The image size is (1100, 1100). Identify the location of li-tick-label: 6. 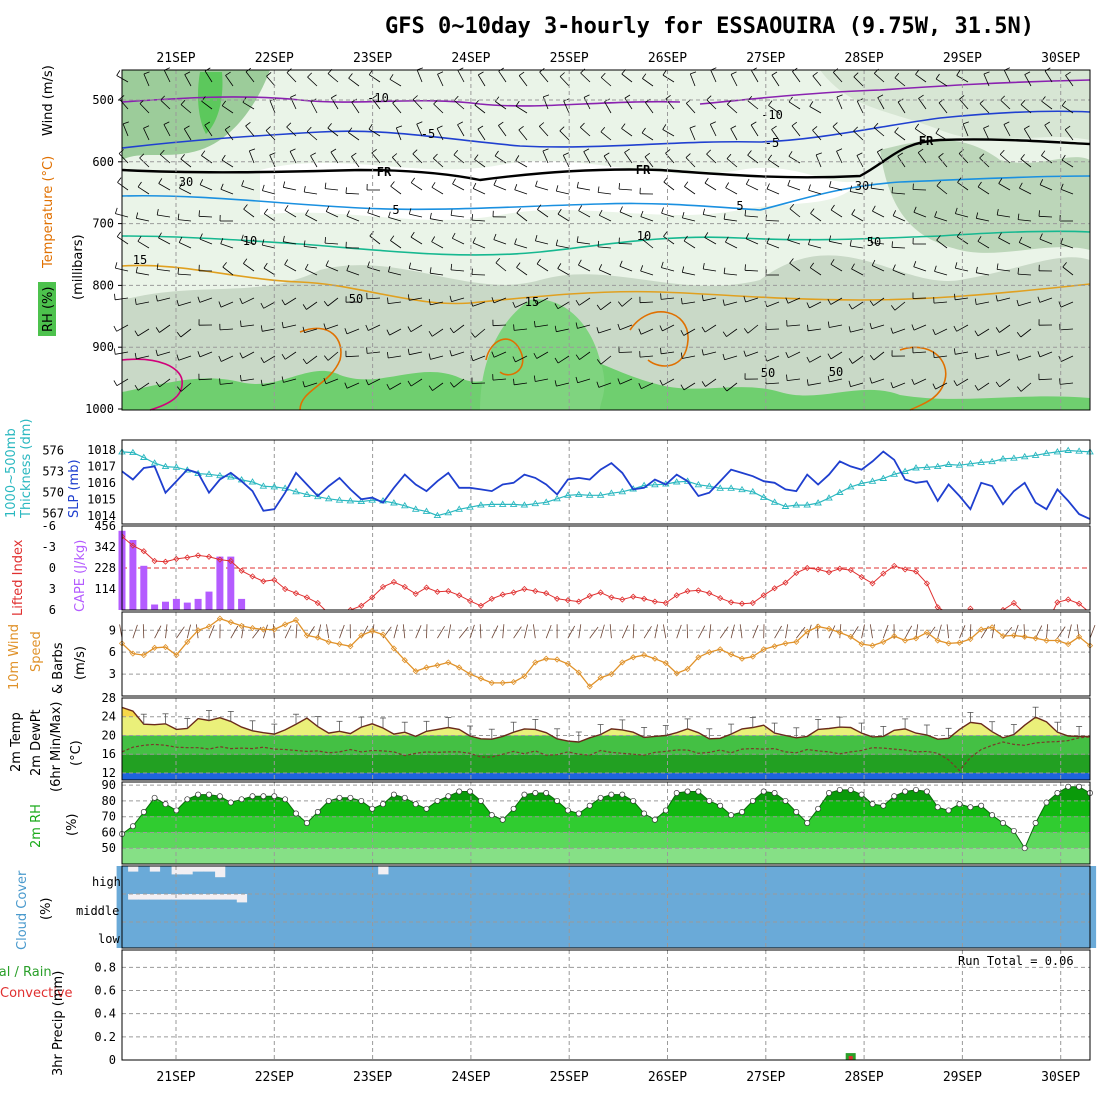
(52, 610).